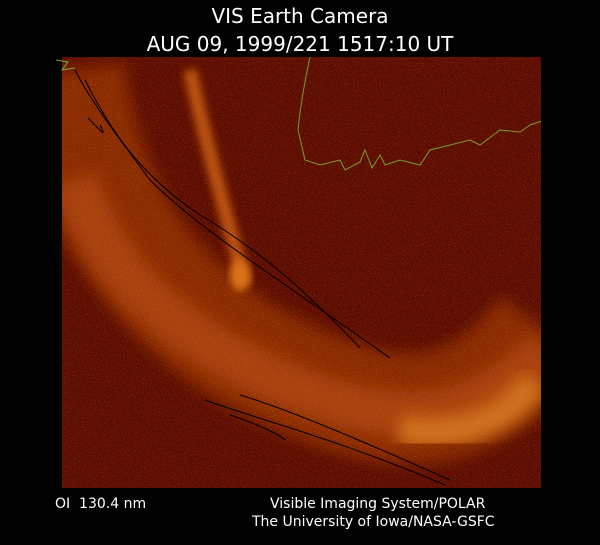  I want to click on filter-label: OI 130.4 nm, so click(100, 504).